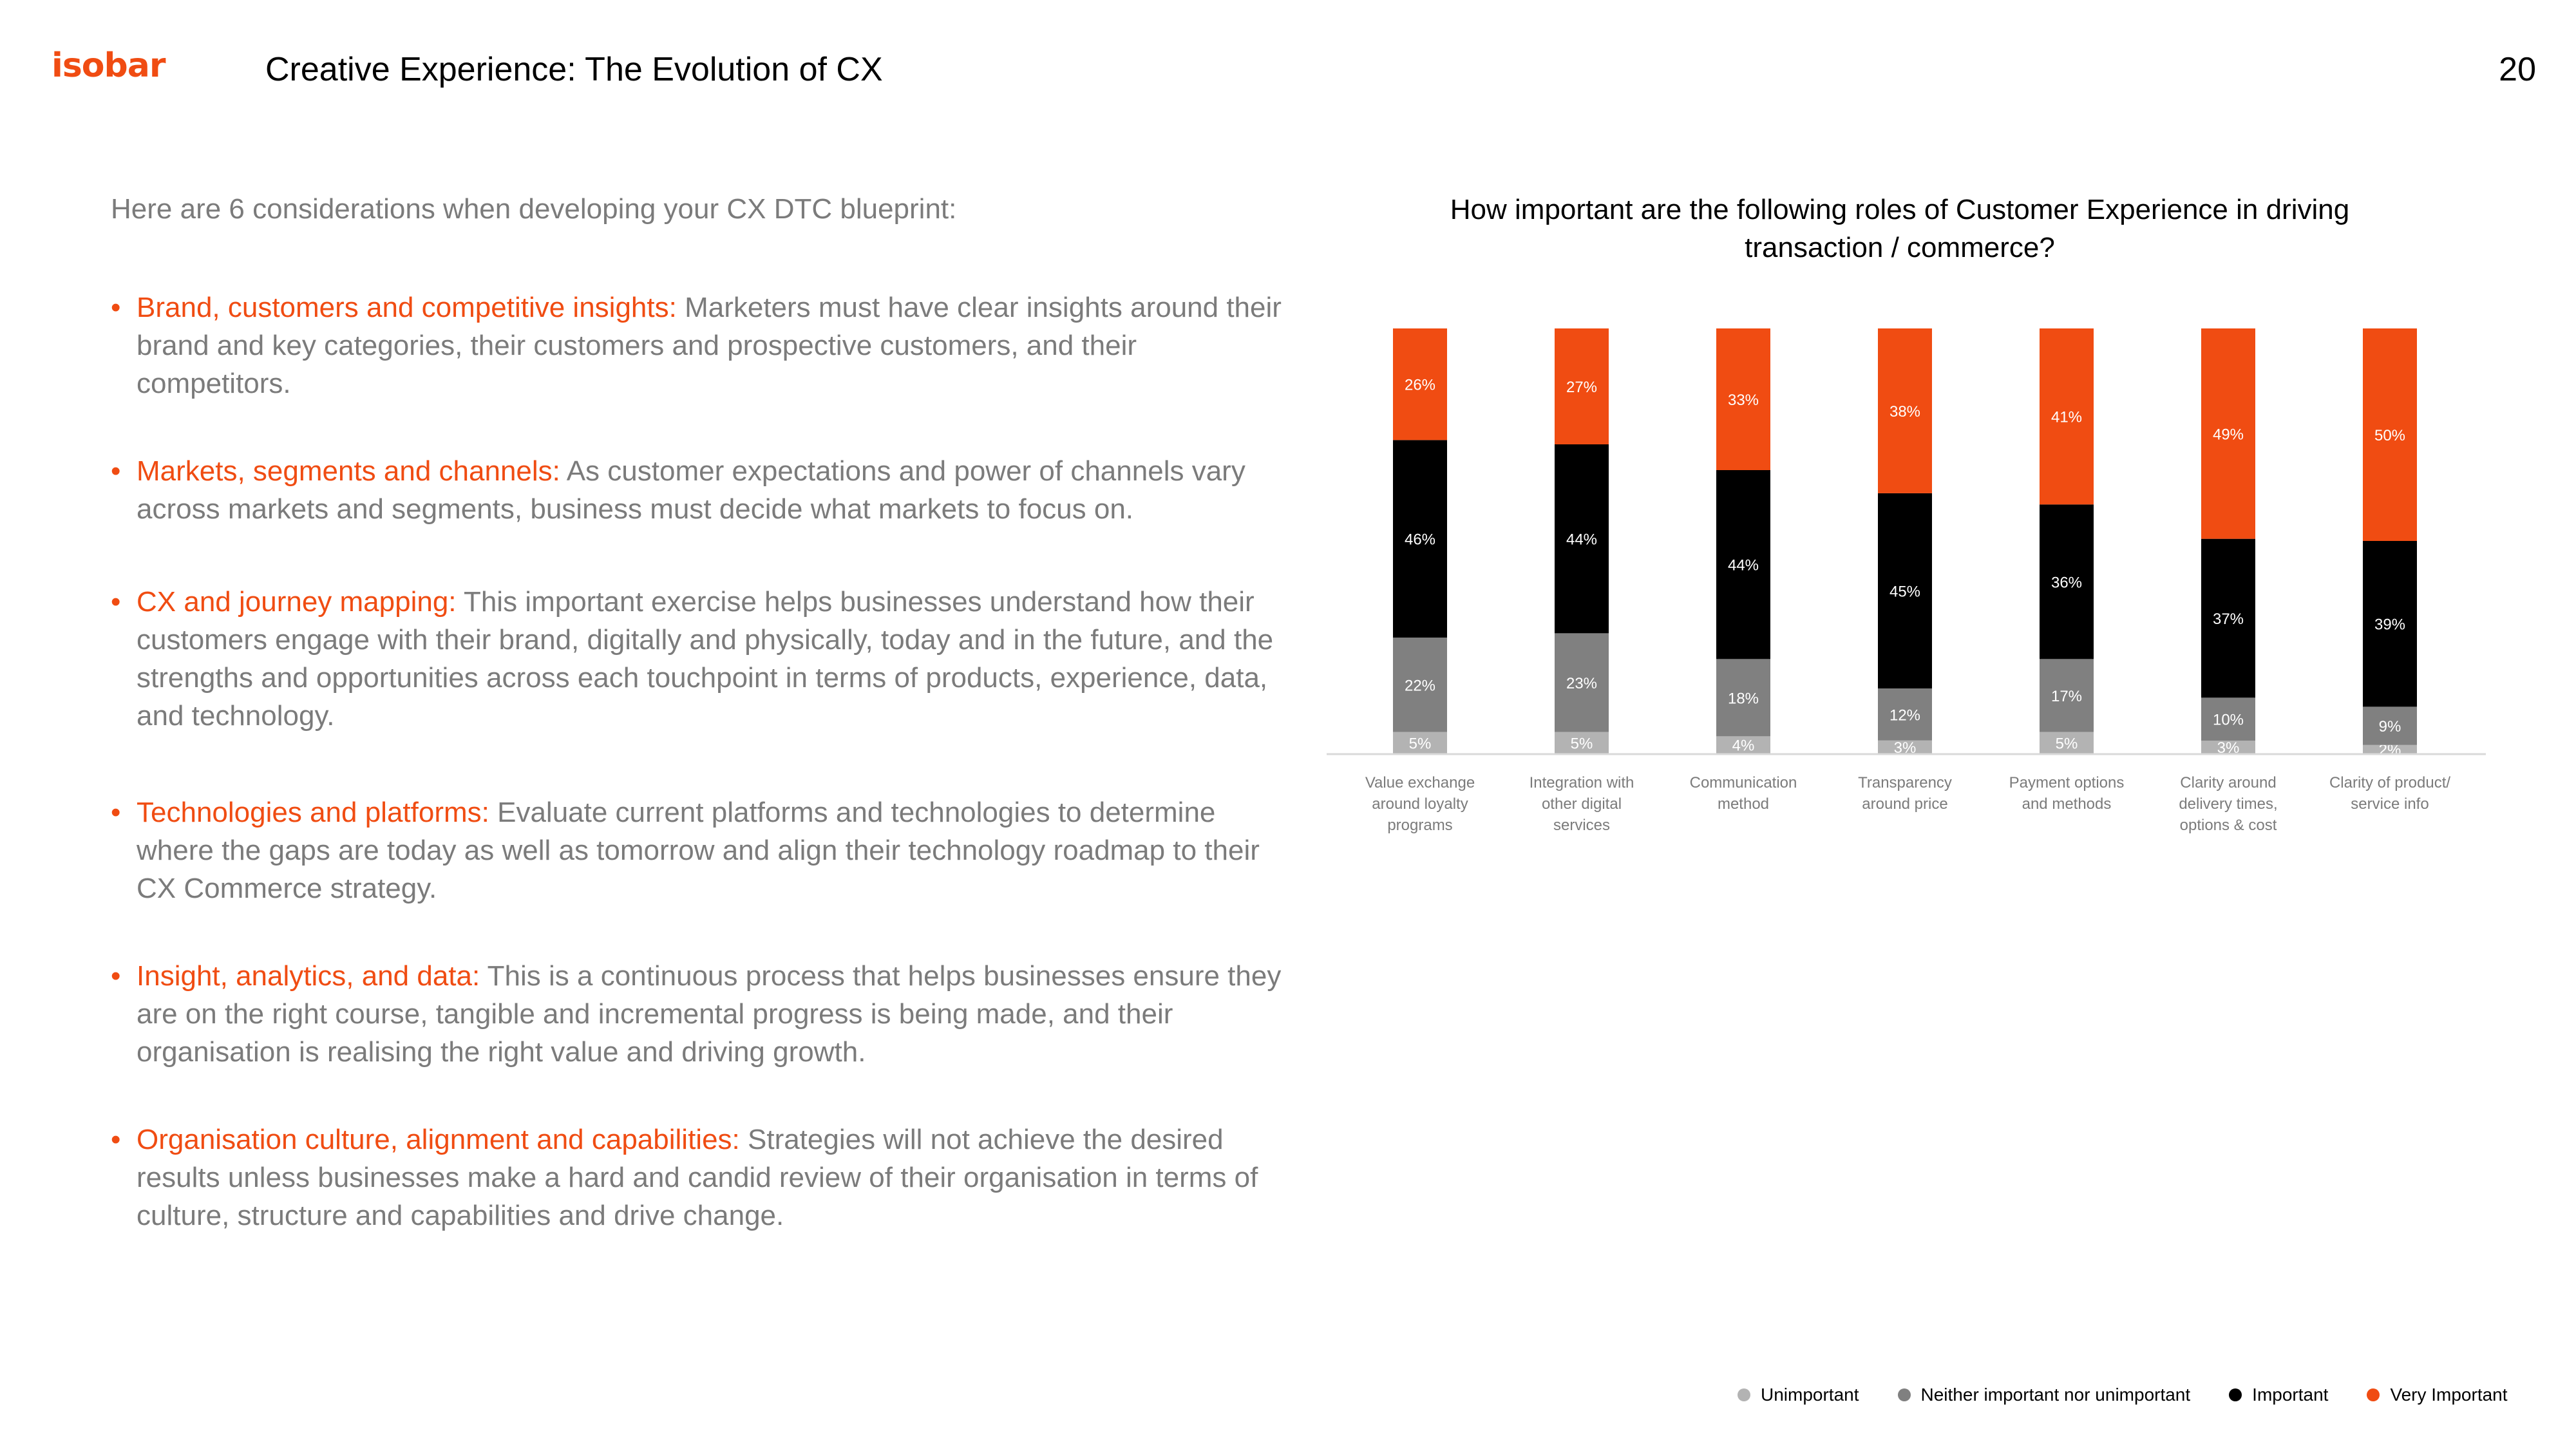 The width and height of the screenshot is (2576, 1449). I want to click on data-label: 33%, so click(1743, 400).